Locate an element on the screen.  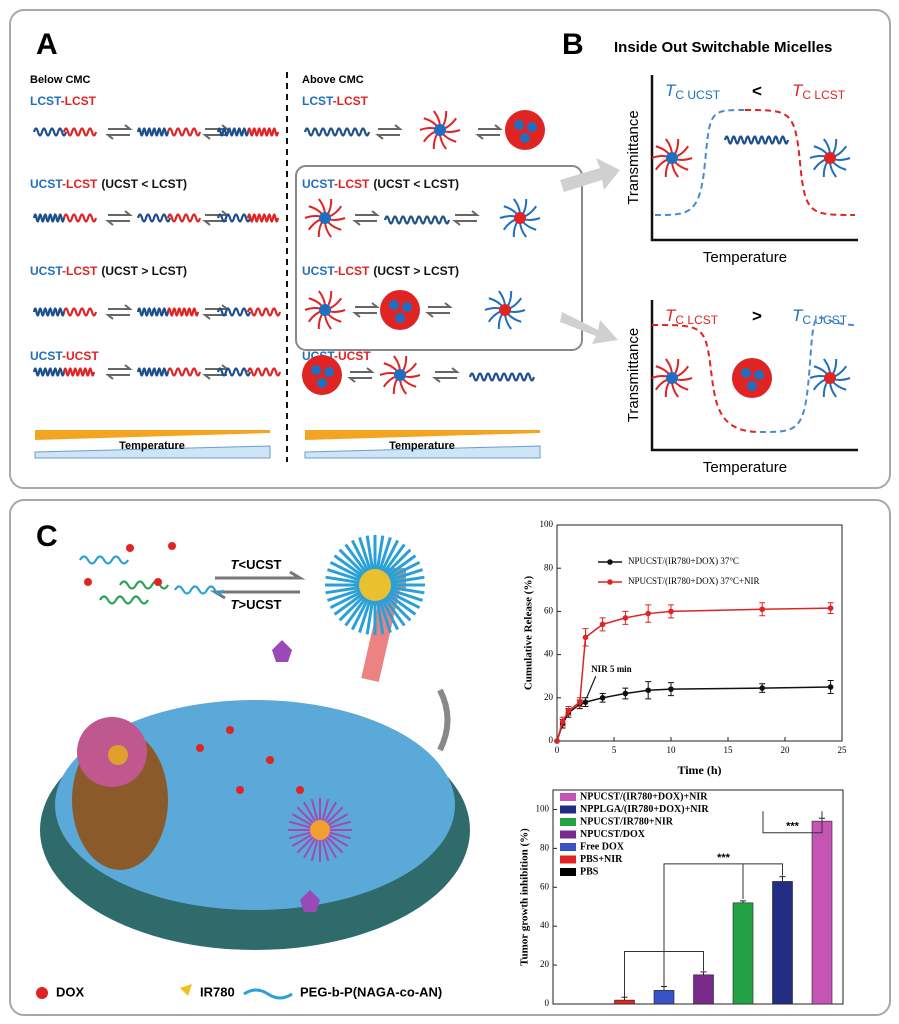
highlight-box is located at coordinates (439, 258).